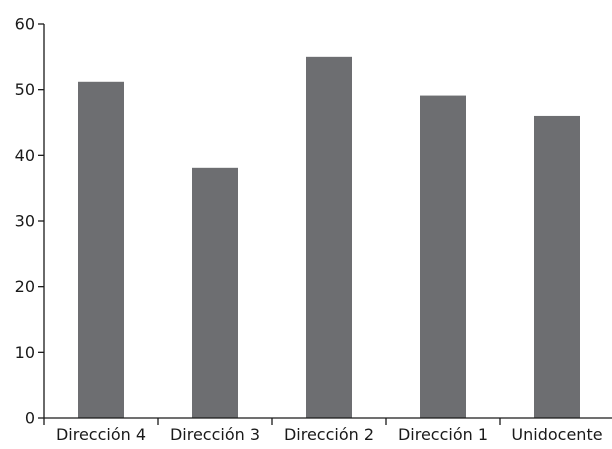 This screenshot has width=612, height=449. I want to click on x-tick-label: Dirección 4, so click(101, 434).